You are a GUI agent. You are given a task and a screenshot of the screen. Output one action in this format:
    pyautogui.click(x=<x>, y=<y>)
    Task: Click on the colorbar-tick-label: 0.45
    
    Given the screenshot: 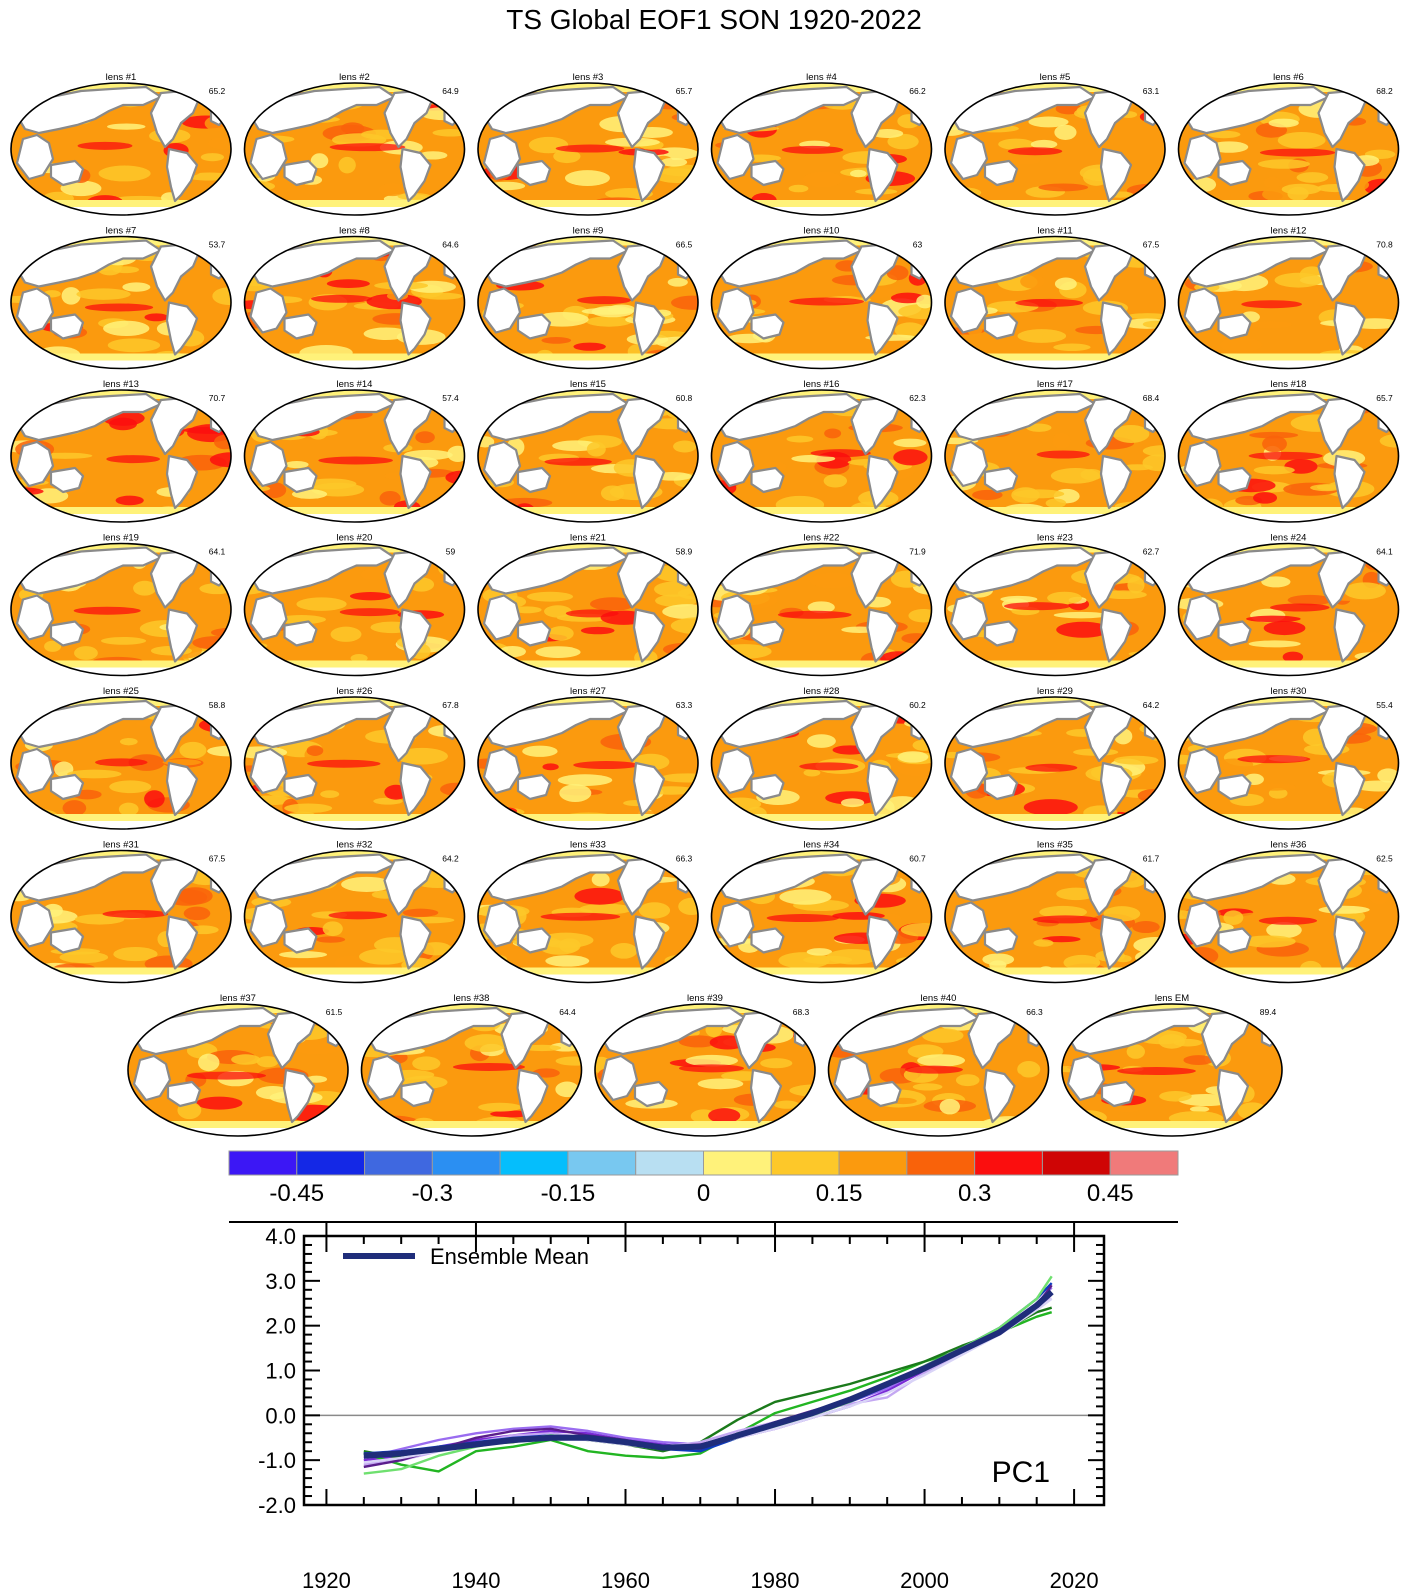 What is the action you would take?
    pyautogui.click(x=1110, y=1193)
    